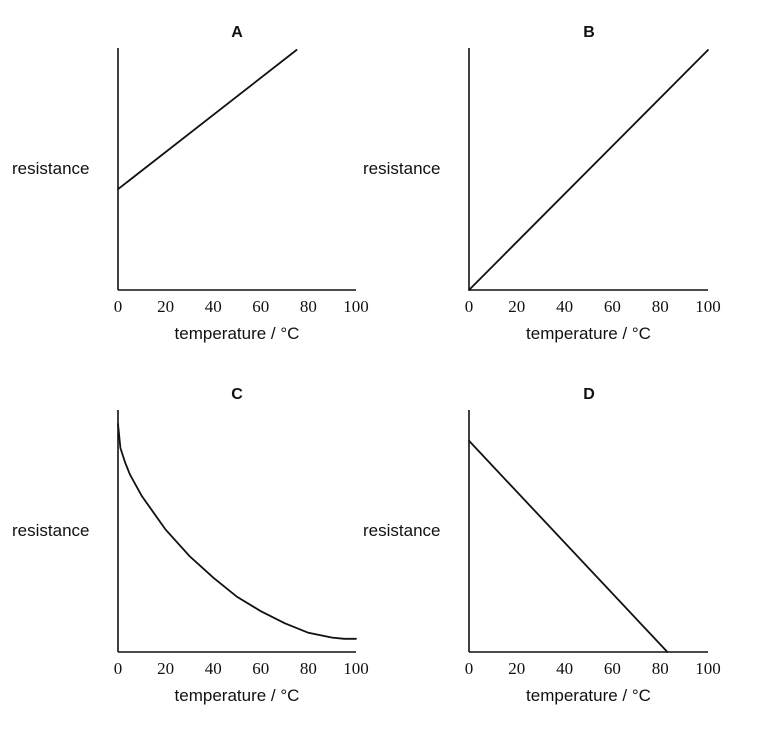 The width and height of the screenshot is (764, 744). I want to click on panel-title: B, so click(589, 32).